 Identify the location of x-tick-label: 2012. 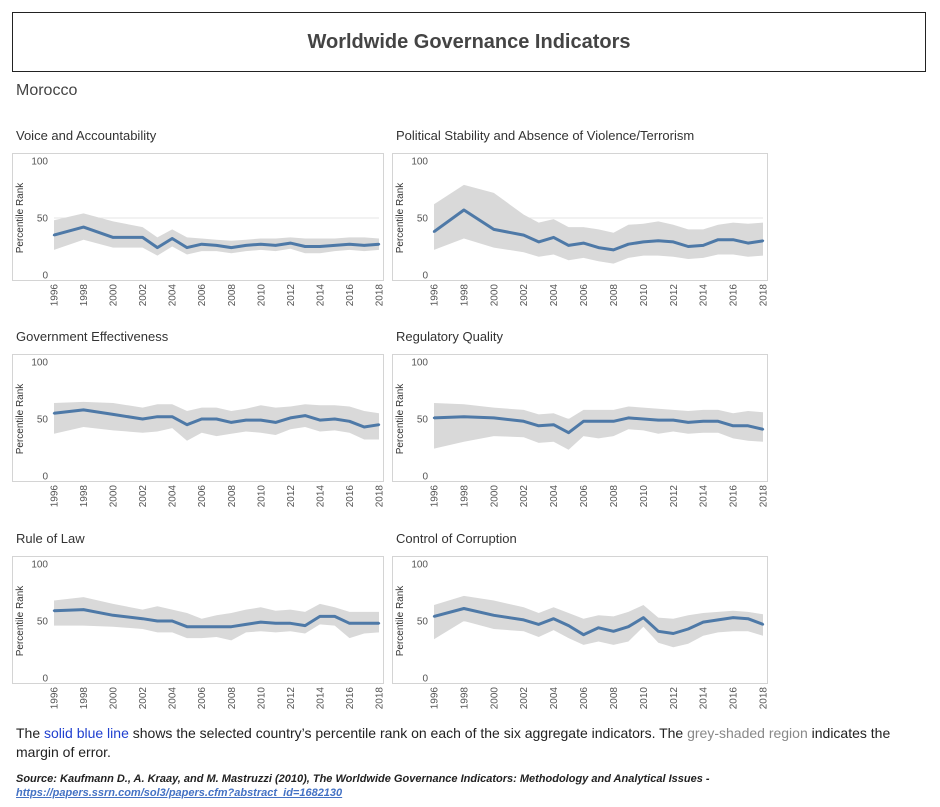
(291, 295).